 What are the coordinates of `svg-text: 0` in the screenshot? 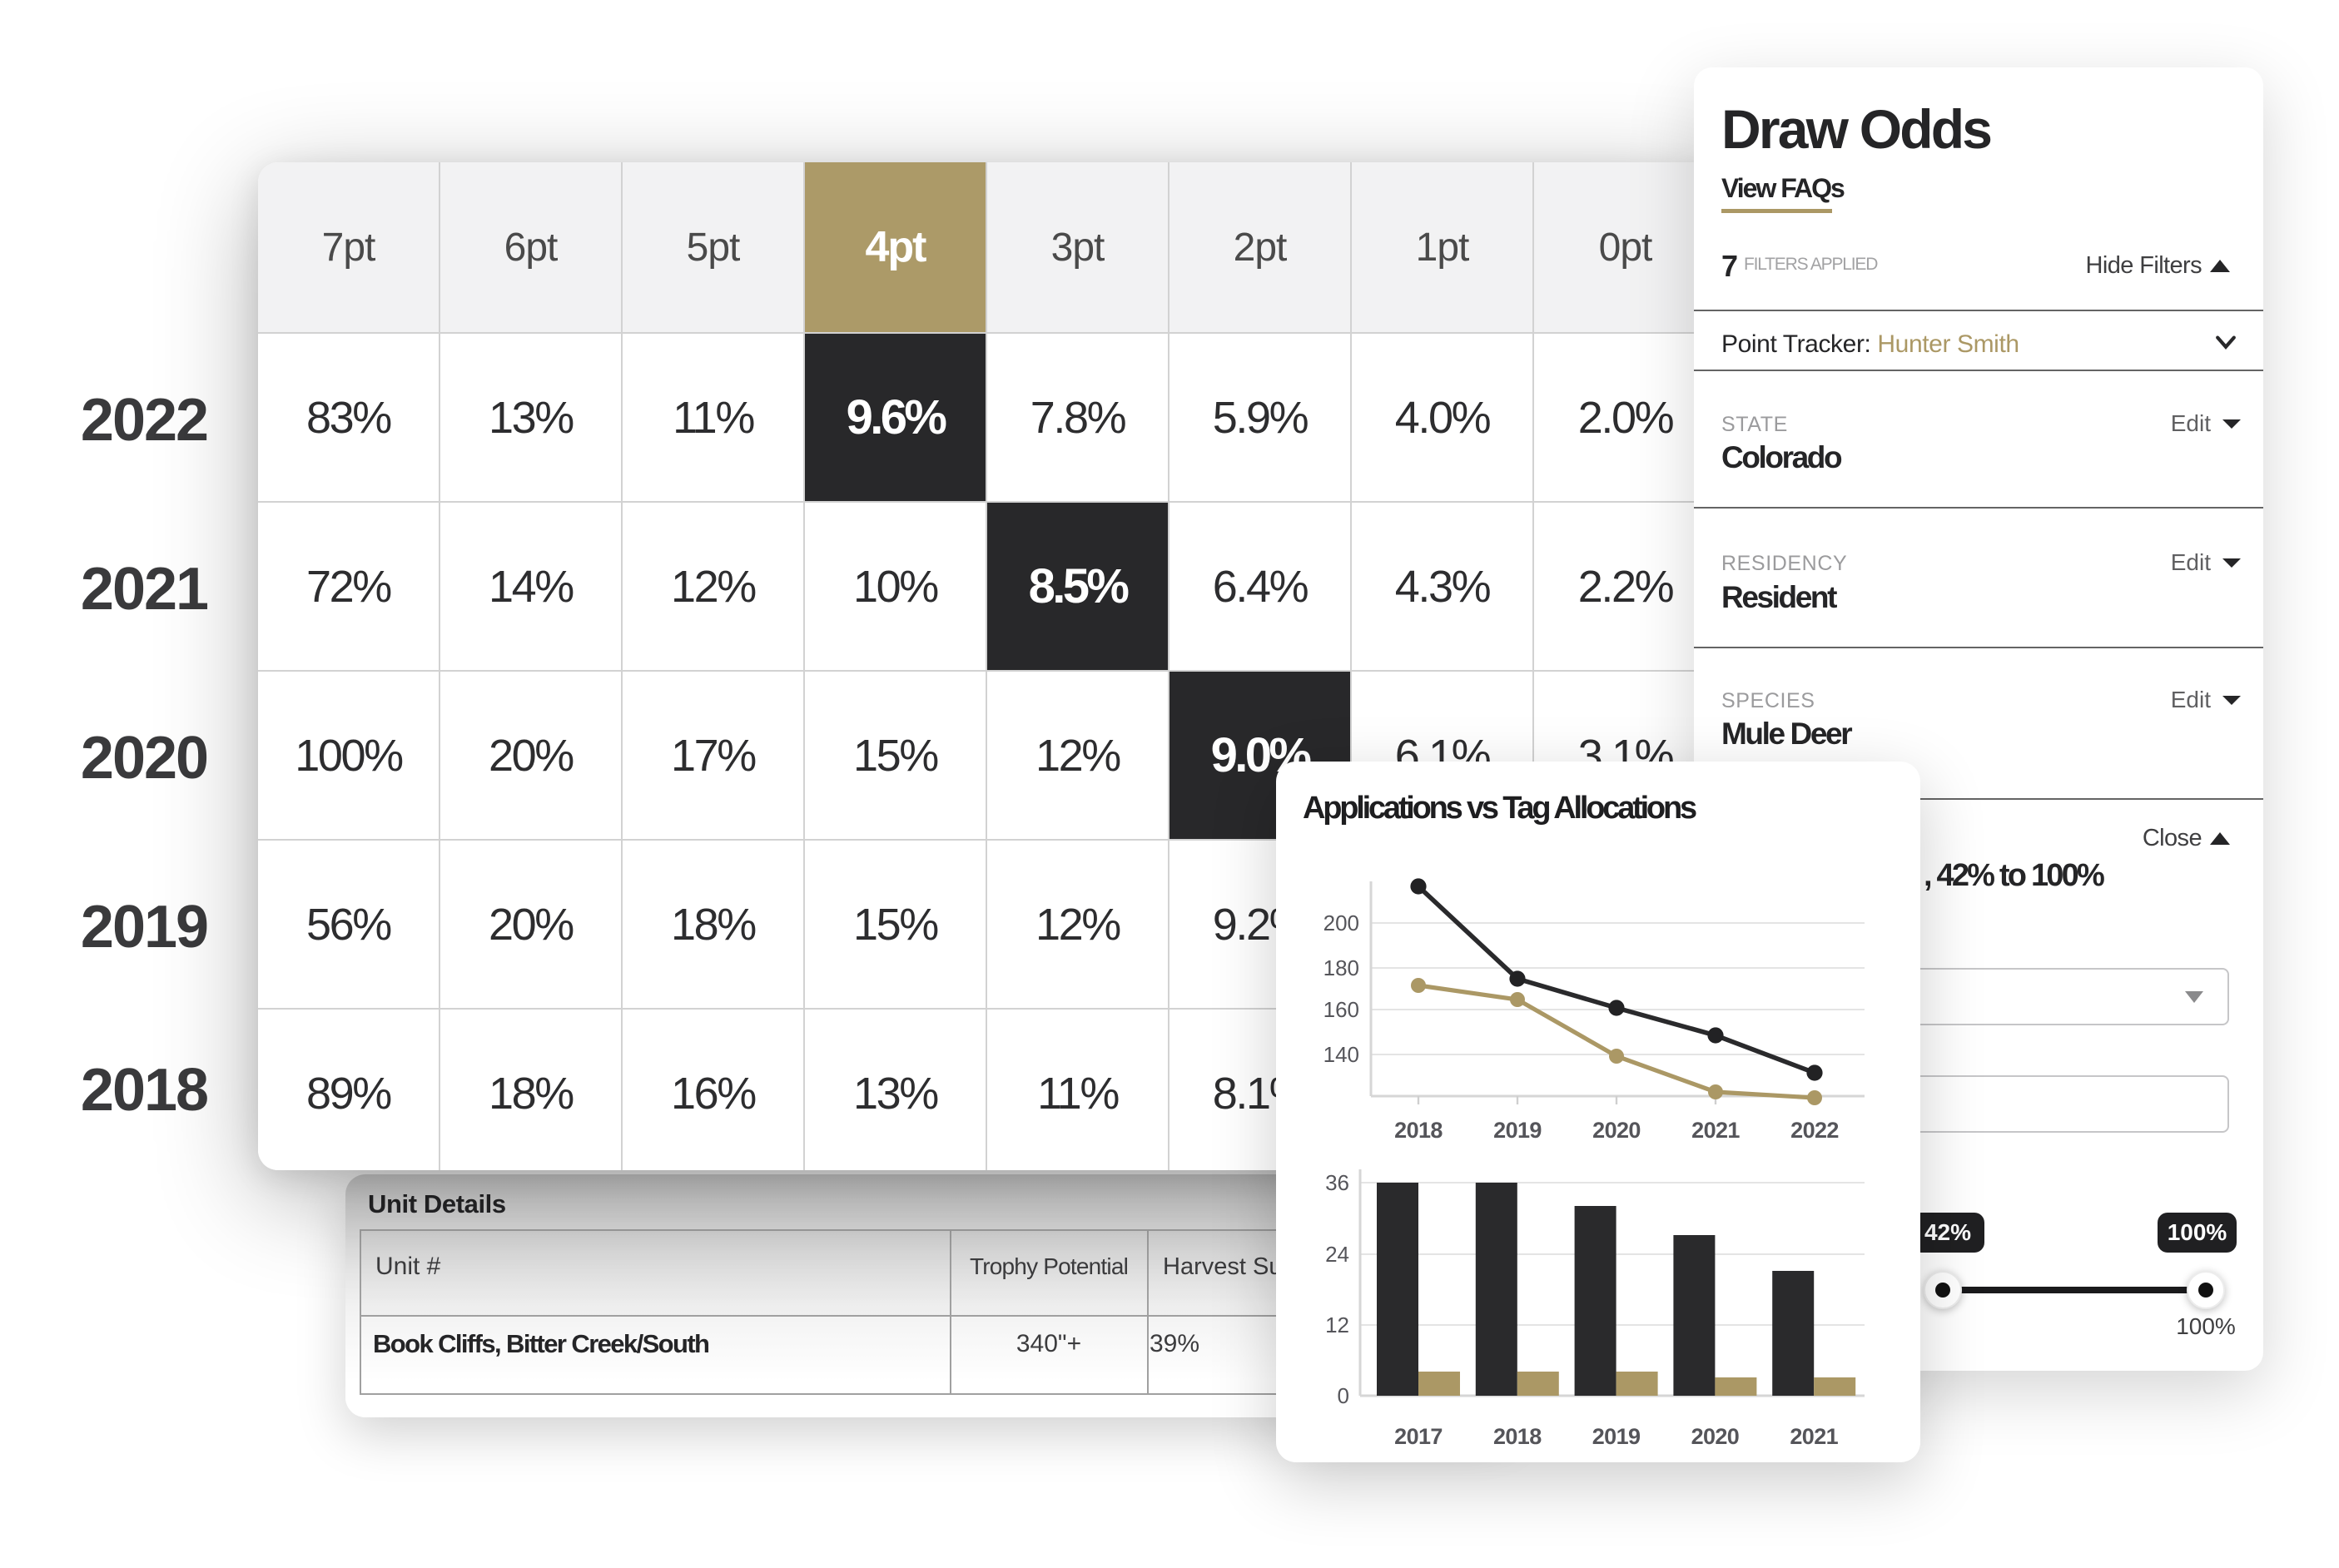 It's located at (1343, 1395).